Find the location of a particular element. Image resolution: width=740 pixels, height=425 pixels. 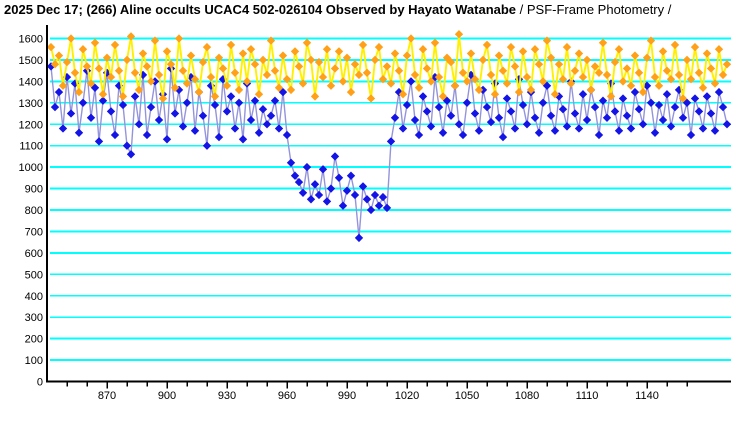

x-tick-label: 1080 is located at coordinates (527, 396).